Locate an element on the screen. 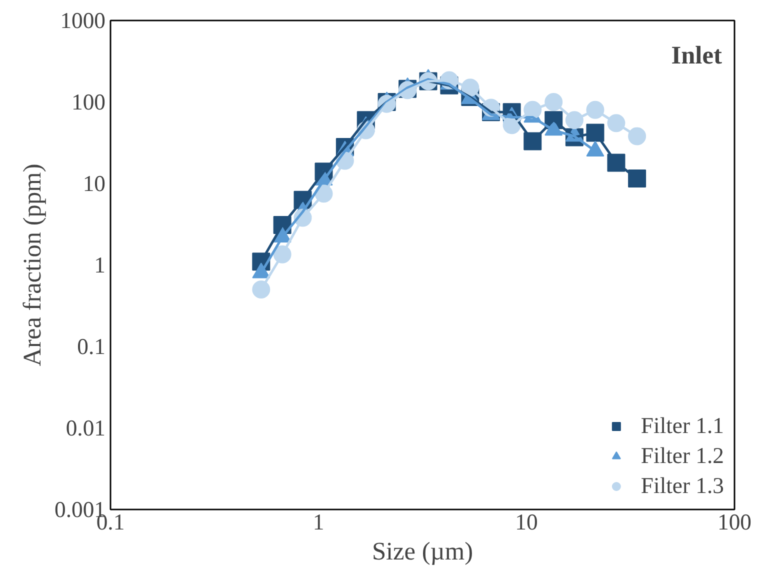  y-tick-label: 0.1 is located at coordinates (91, 346).